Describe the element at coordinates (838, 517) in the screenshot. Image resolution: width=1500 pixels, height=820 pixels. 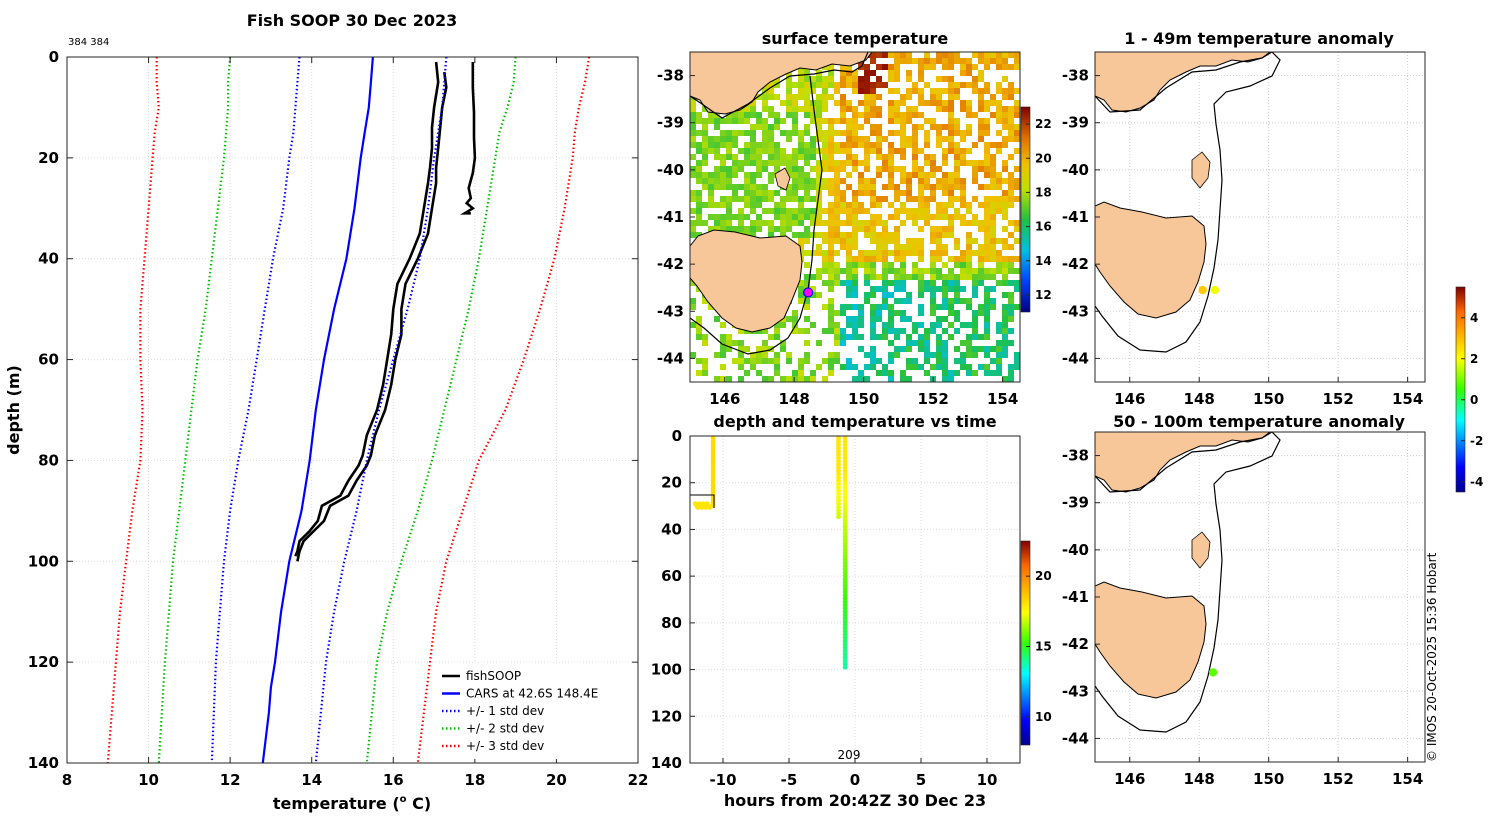
I see `ts-point` at that location.